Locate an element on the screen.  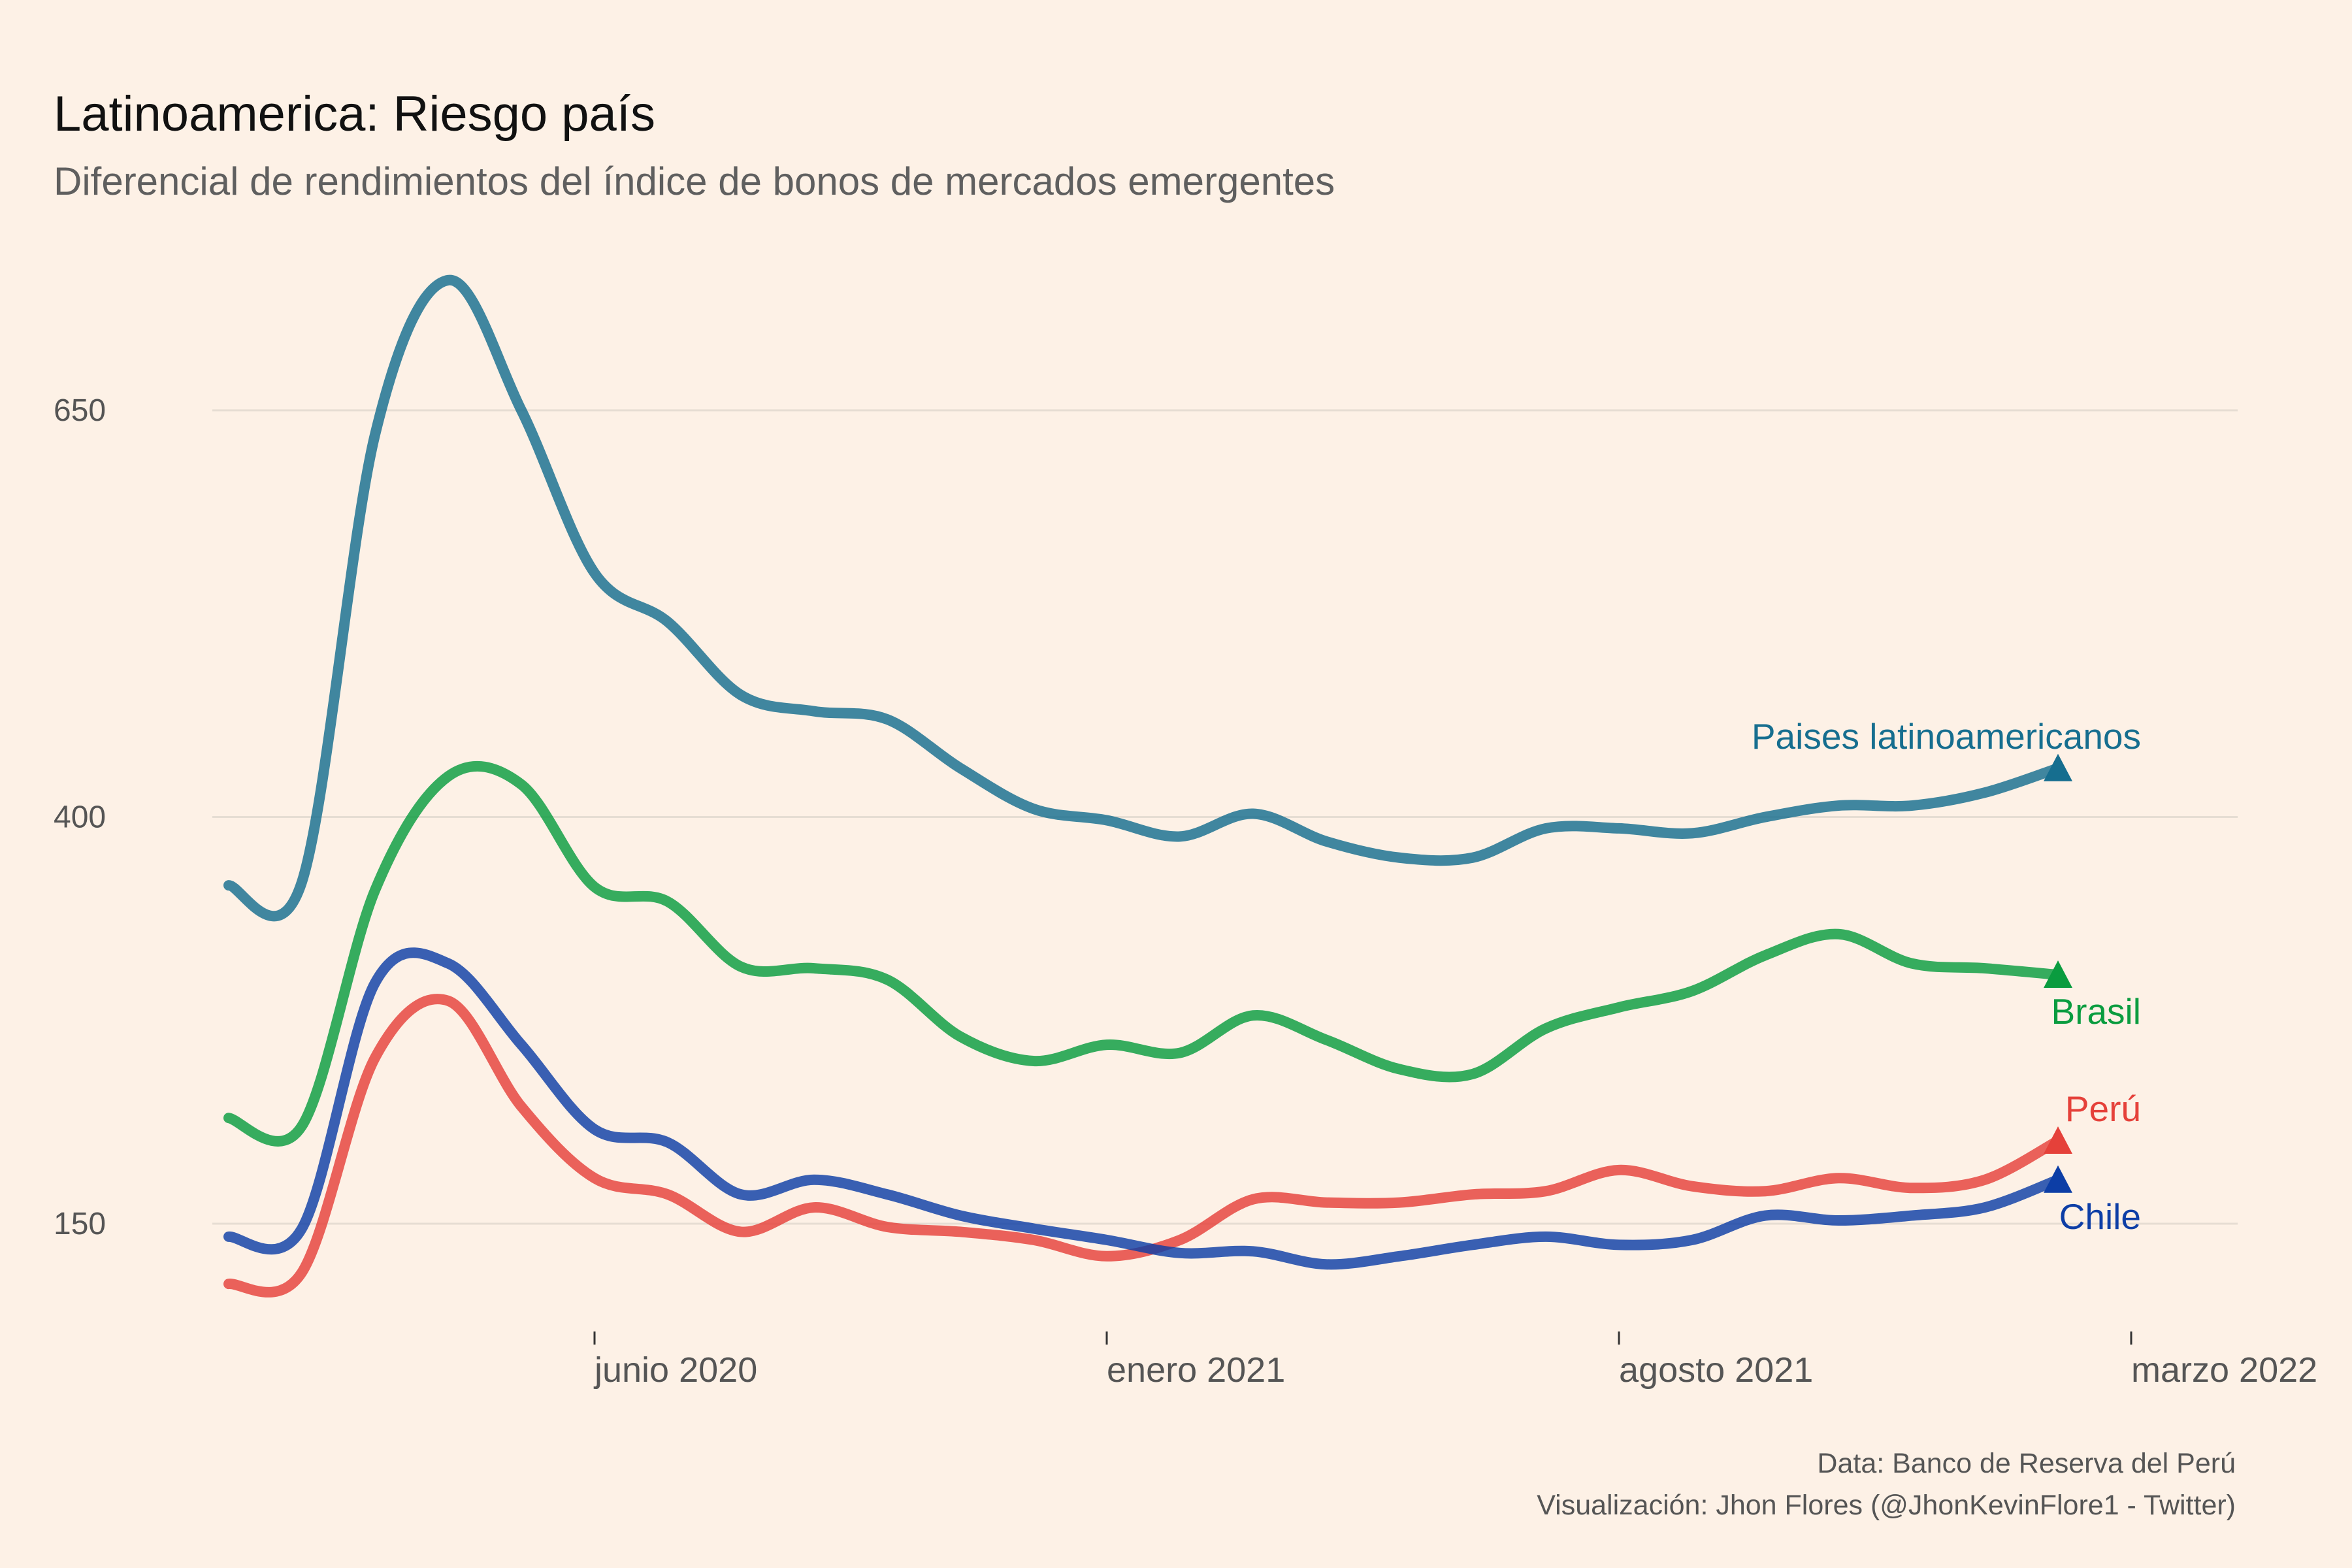
series-labels: Paises latinoamericanos Brasil Perú Chile is located at coordinates (1946, 976).